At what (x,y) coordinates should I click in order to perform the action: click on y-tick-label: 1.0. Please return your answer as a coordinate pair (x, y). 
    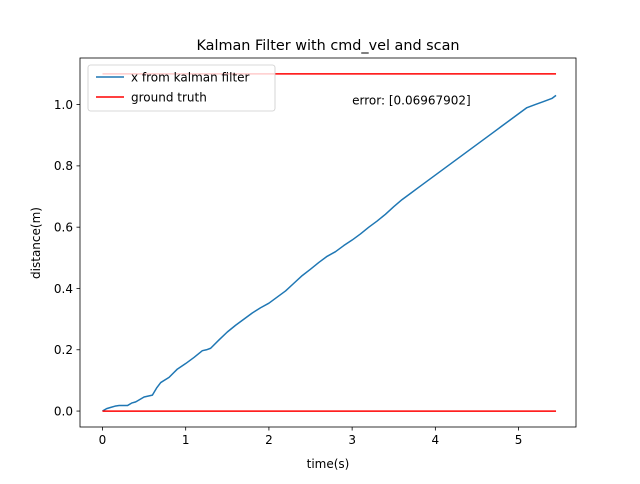
    Looking at the image, I should click on (63, 105).